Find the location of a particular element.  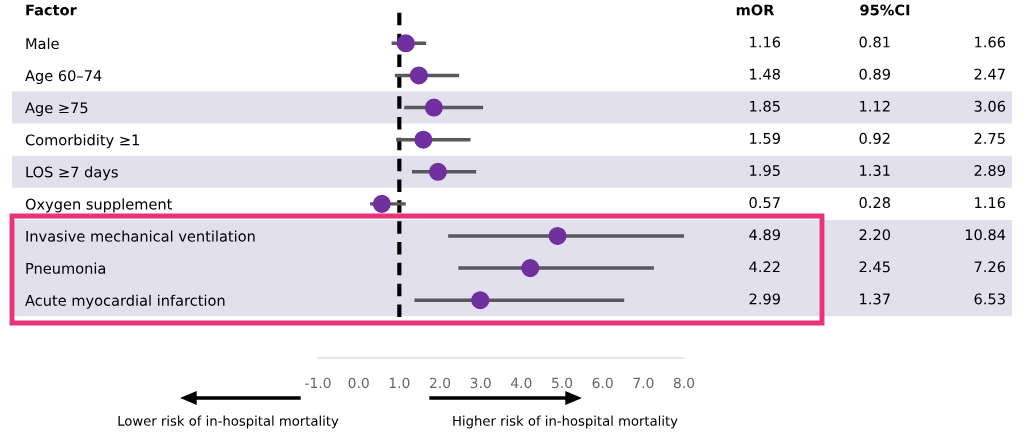

y-tick-label: Comorbidity ≥1 is located at coordinates (82, 141).